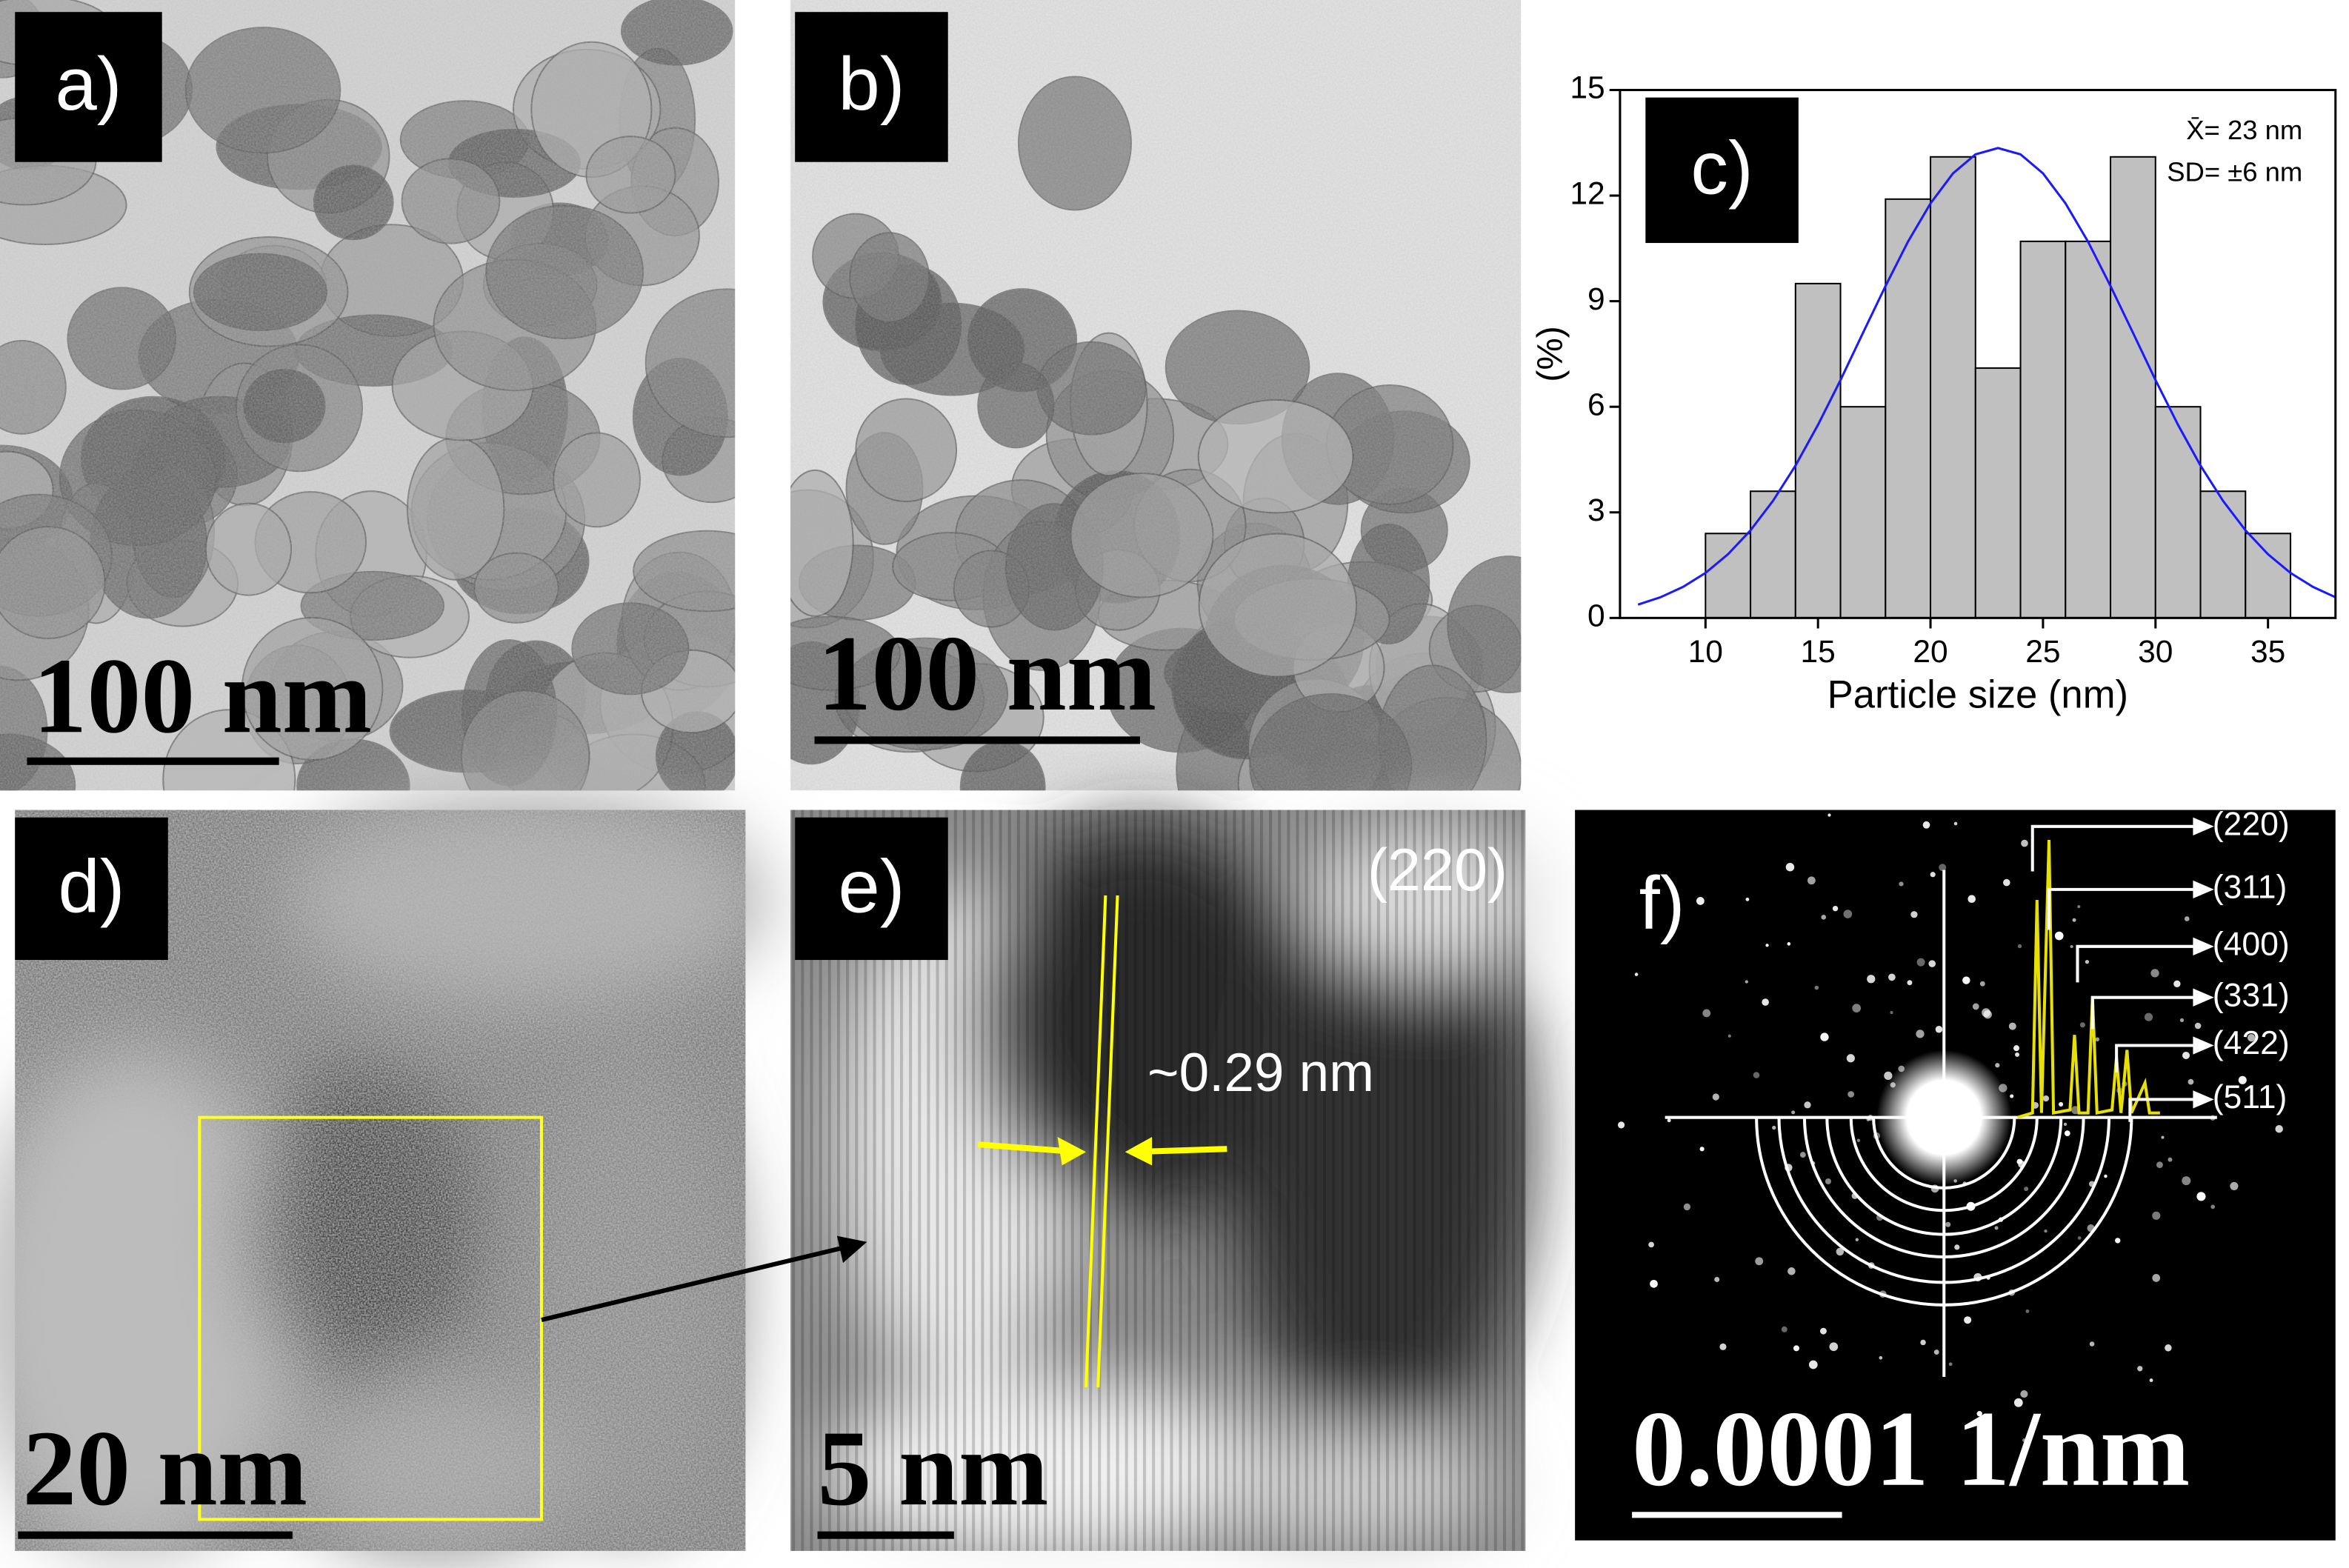 This screenshot has width=2349, height=1568. Describe the element at coordinates (1662, 903) in the screenshot. I see `panel-label: f)` at that location.